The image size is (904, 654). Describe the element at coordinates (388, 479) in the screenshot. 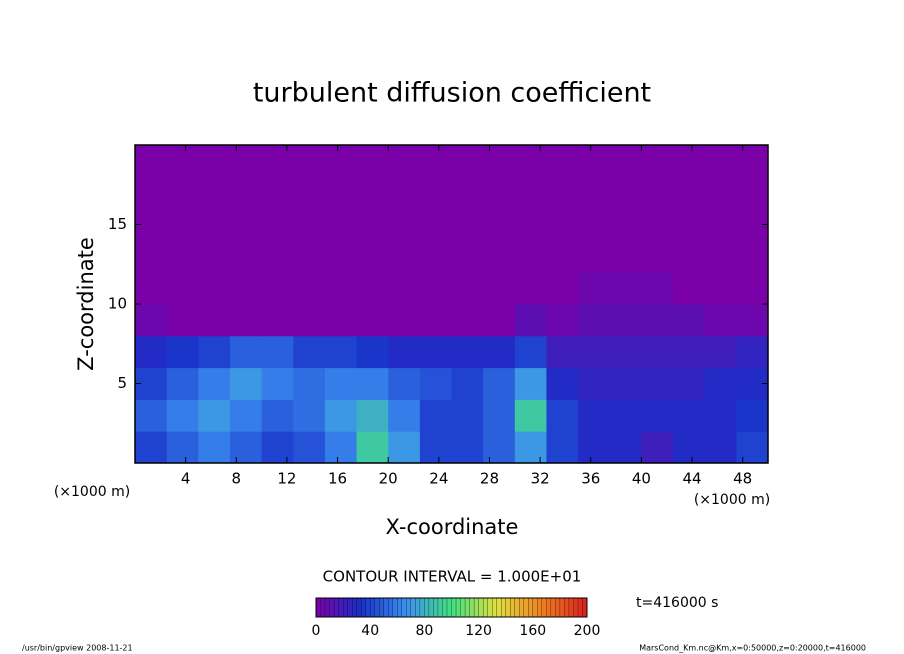

I see `x-tick-label: 20` at that location.